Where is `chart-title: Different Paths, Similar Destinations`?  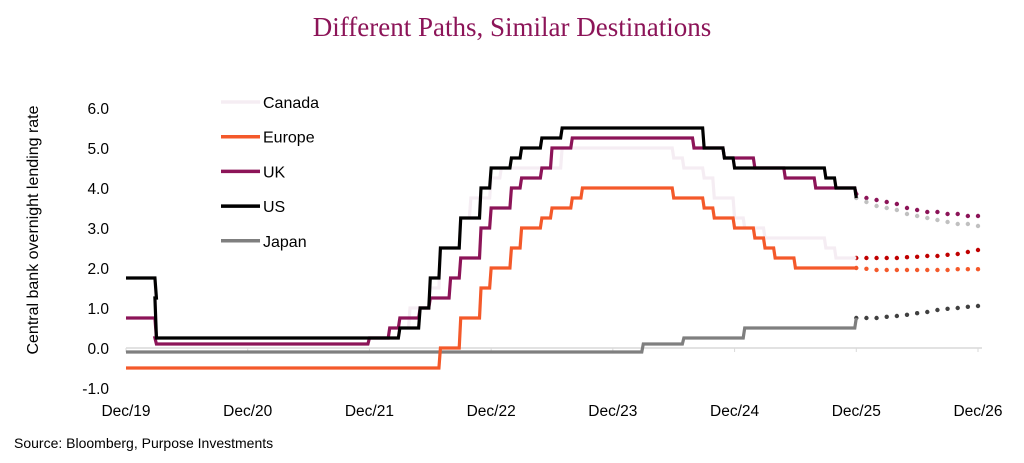
chart-title: Different Paths, Similar Destinations is located at coordinates (512, 27).